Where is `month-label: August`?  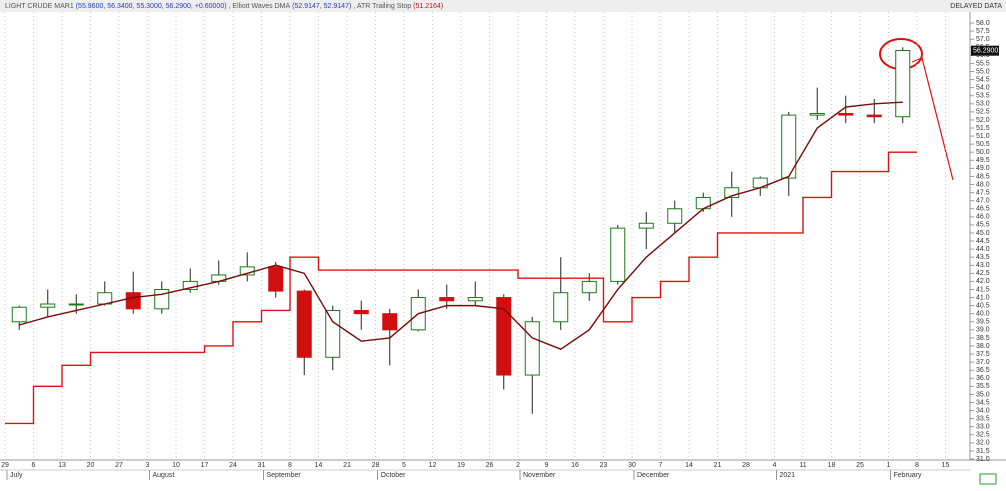
month-label: August is located at coordinates (164, 475).